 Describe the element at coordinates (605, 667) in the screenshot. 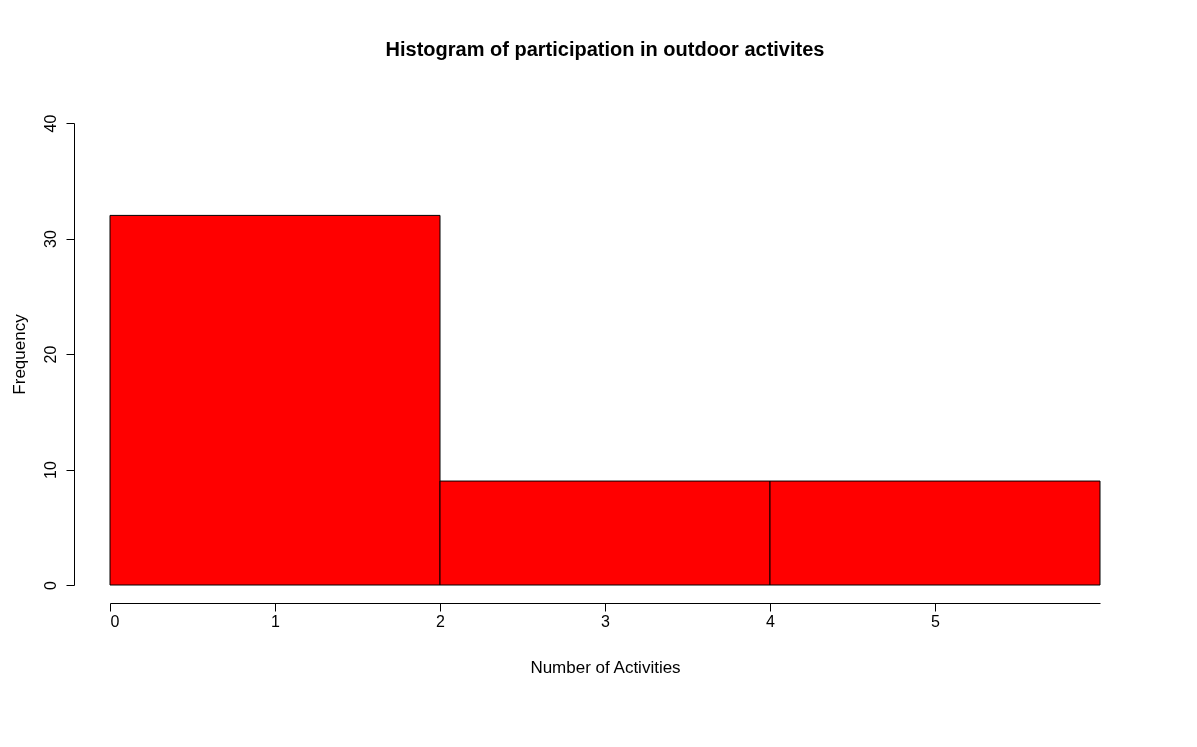

I see `x-axis-title: Number of Activities` at that location.